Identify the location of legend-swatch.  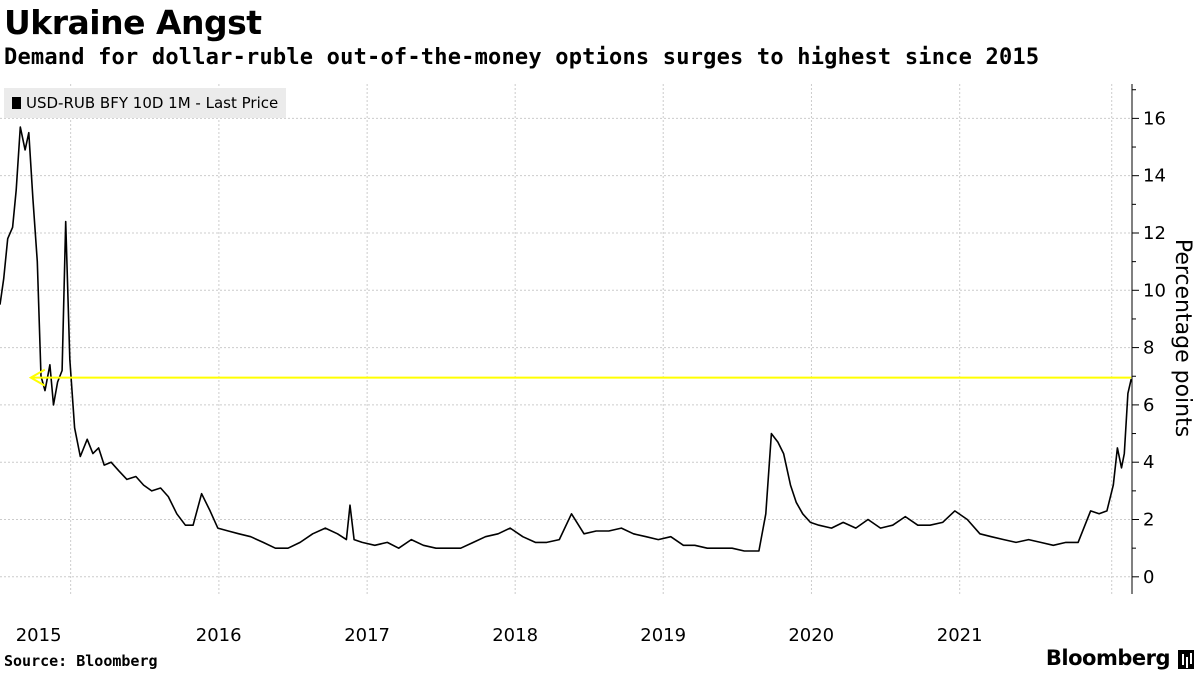
(16, 103).